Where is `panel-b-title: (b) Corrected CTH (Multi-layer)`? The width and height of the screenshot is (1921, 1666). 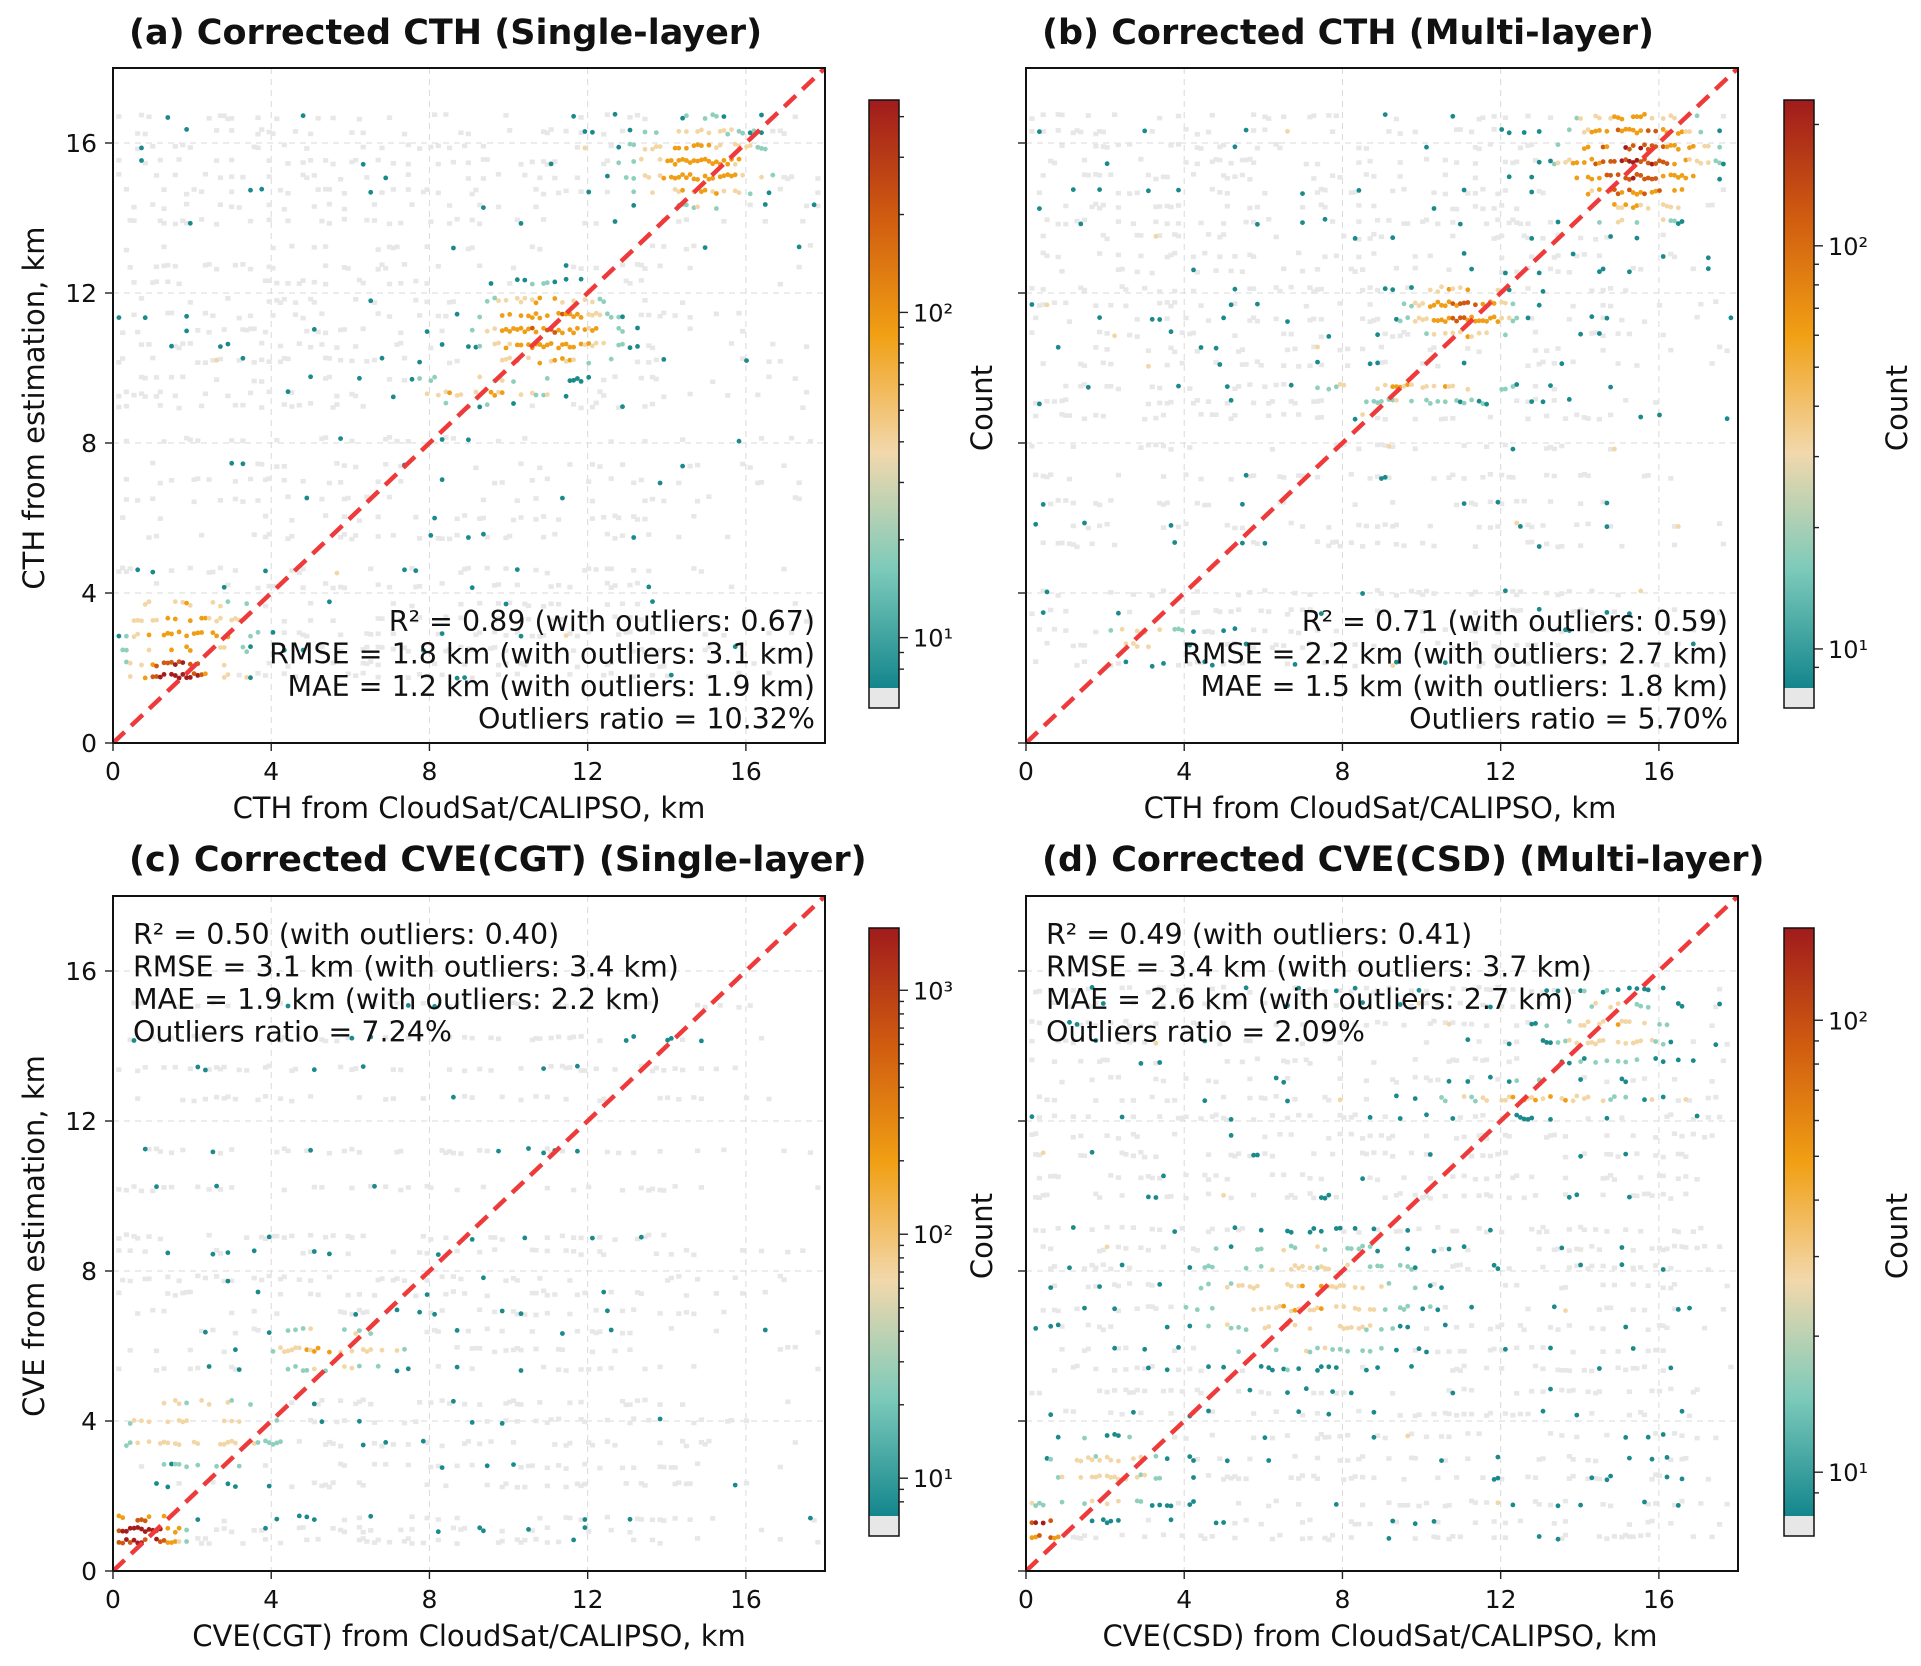 panel-b-title: (b) Corrected CTH (Multi-layer) is located at coordinates (1348, 33).